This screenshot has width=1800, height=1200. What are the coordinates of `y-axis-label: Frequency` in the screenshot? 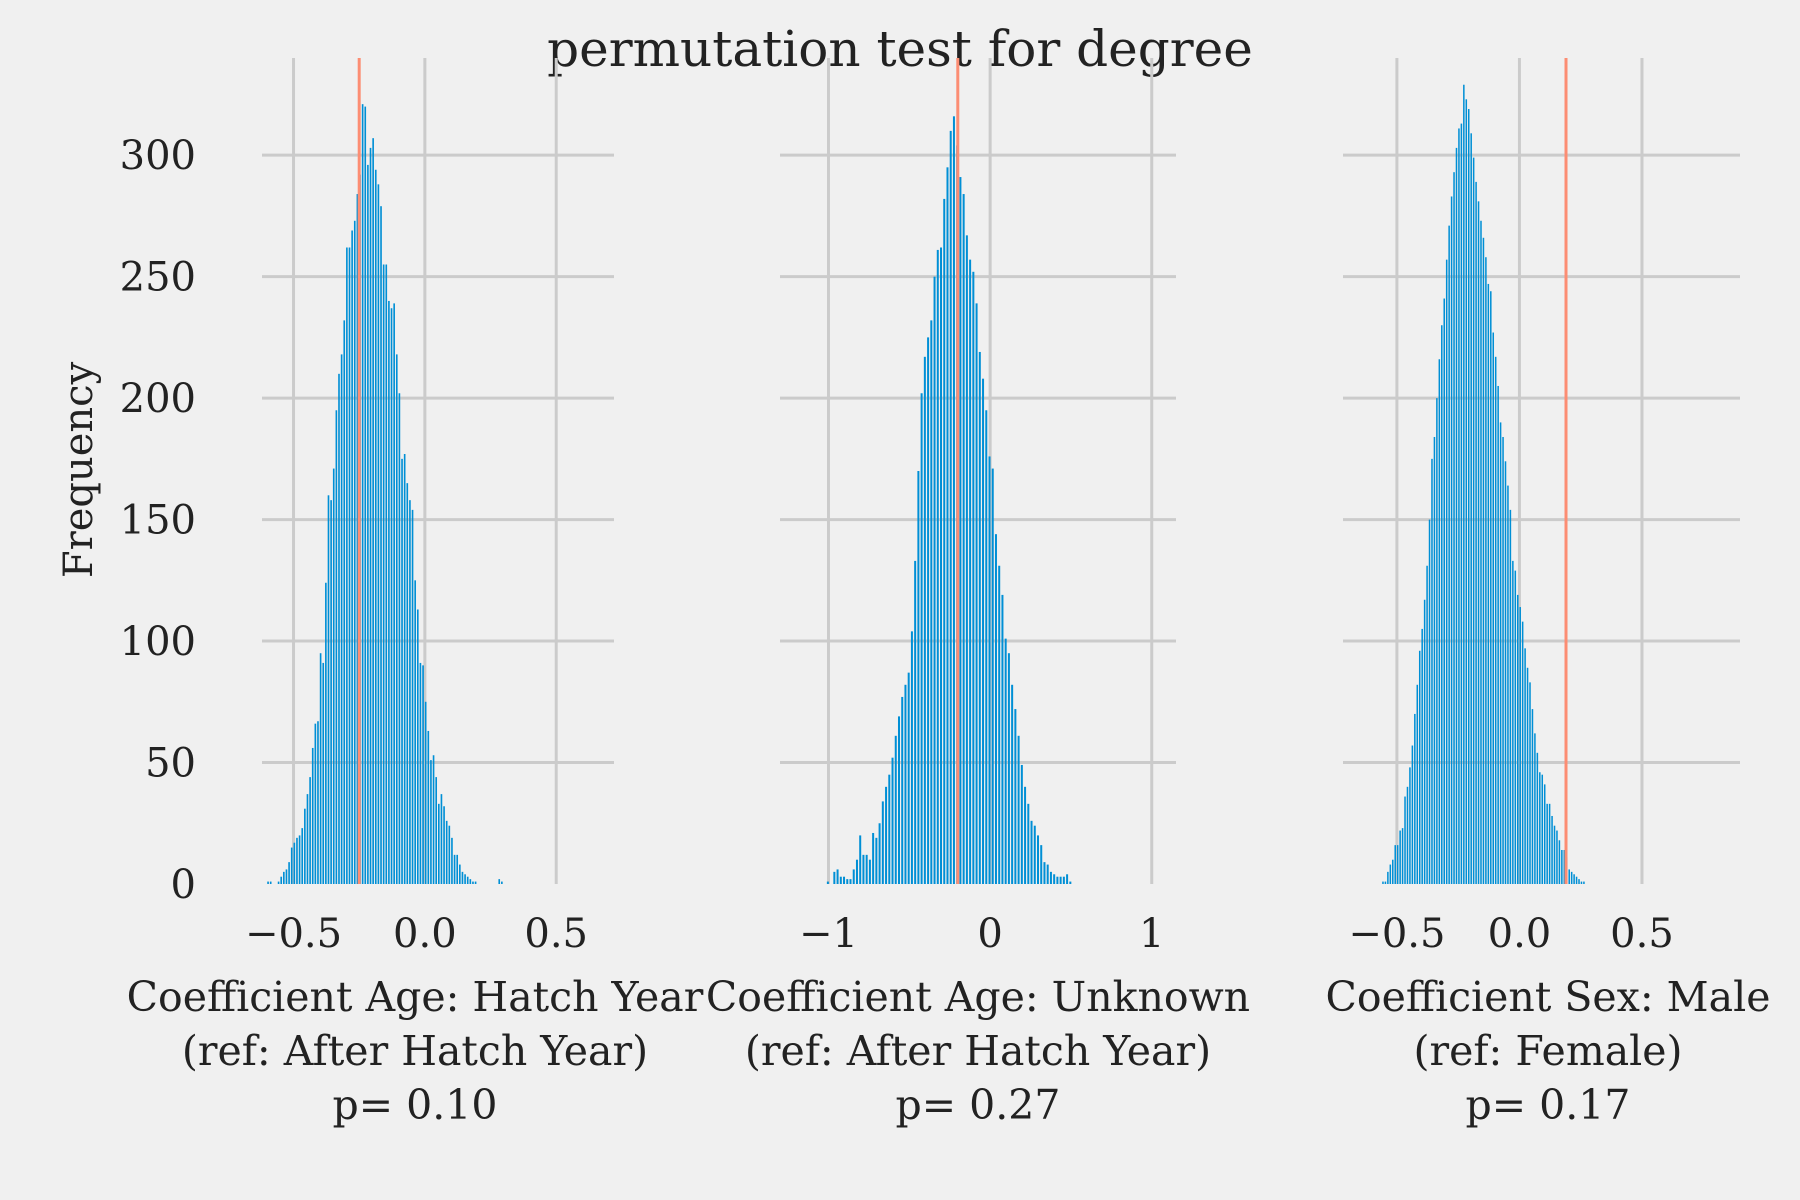 It's located at (79, 469).